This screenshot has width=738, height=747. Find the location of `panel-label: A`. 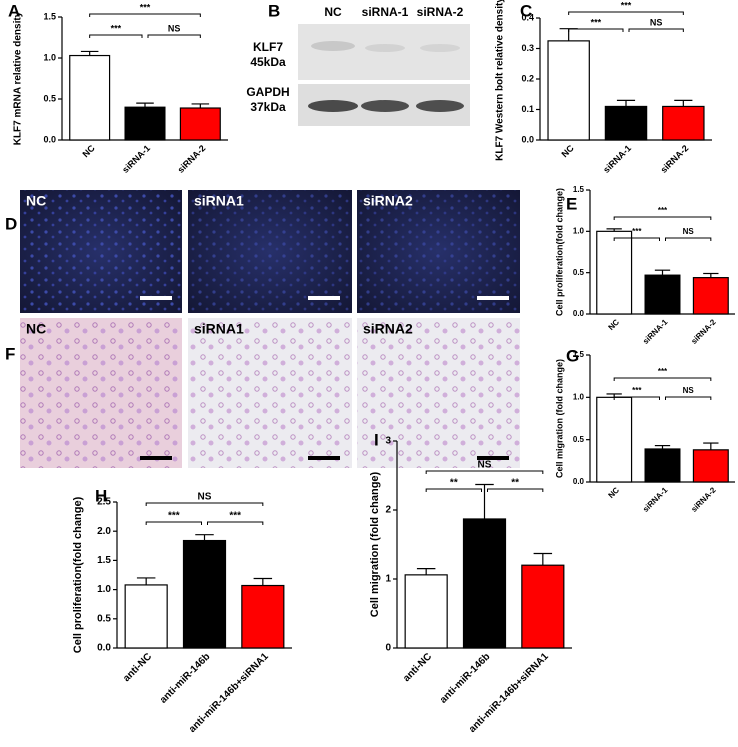

panel-label: A is located at coordinates (14, 10).